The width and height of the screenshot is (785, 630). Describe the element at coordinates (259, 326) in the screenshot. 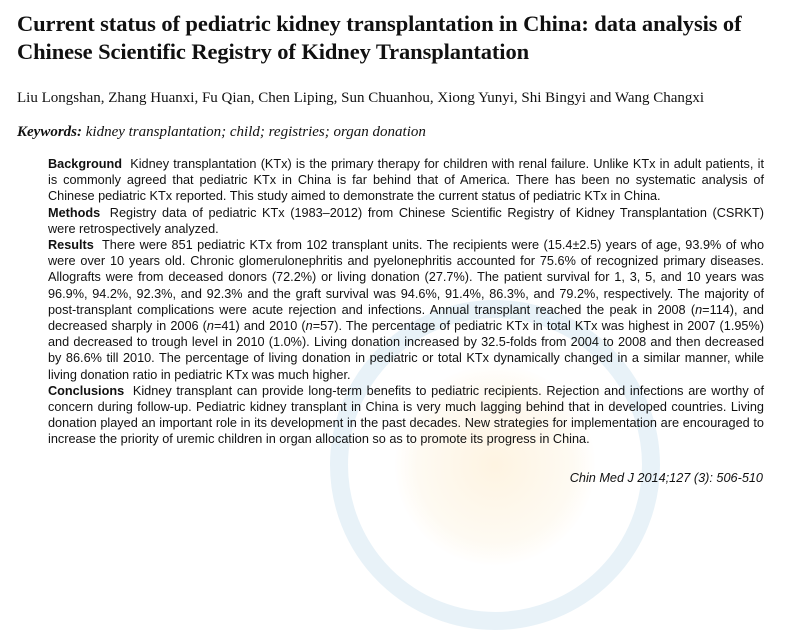

I see `results-text-3: =41) and 2010 (` at that location.